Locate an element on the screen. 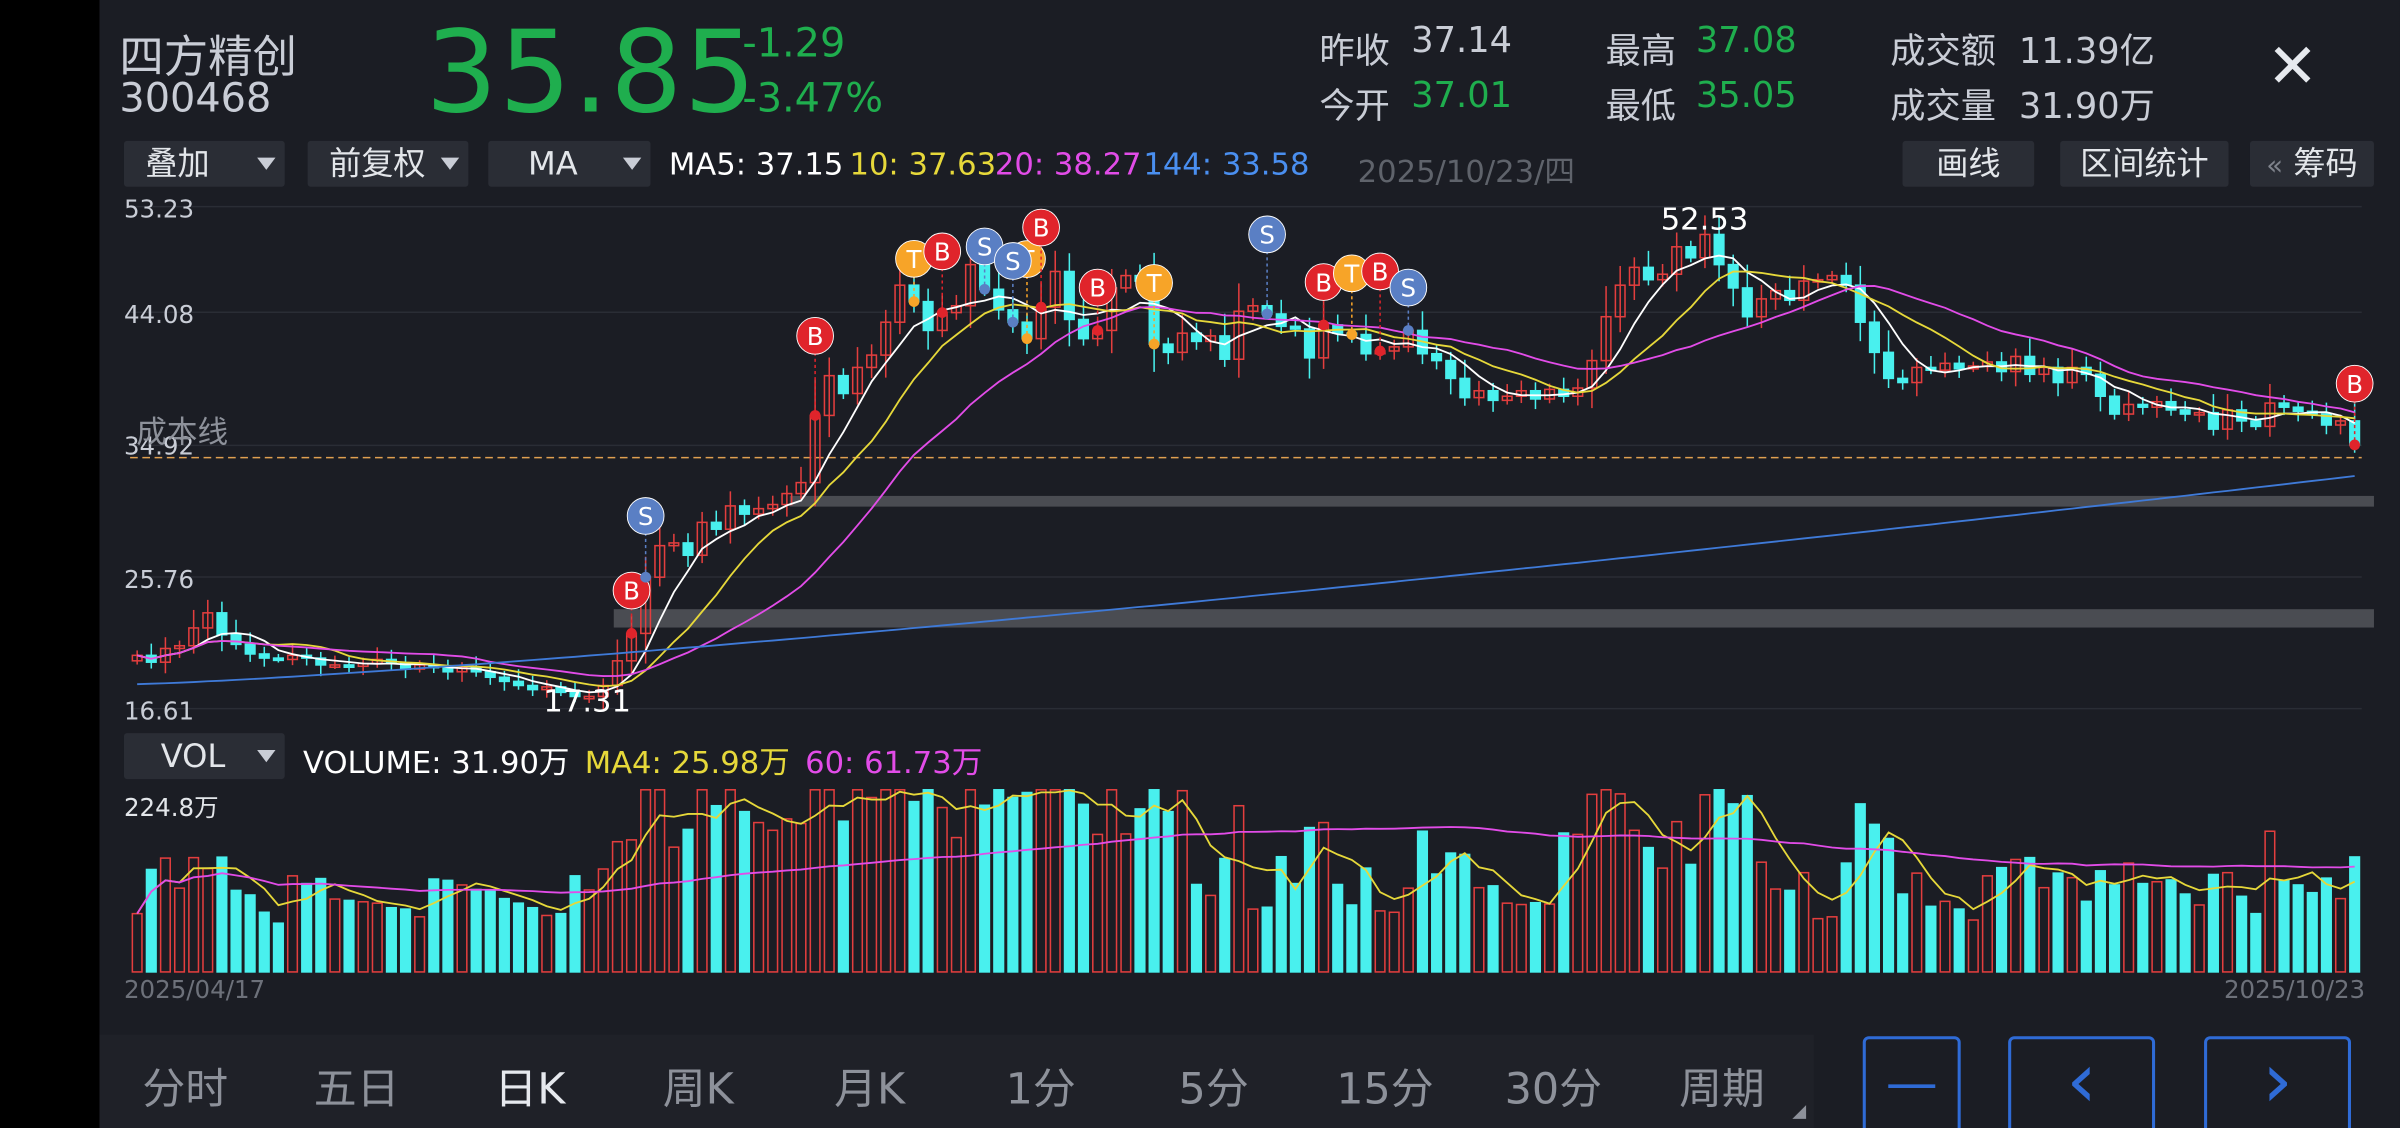 The image size is (2400, 1128). range-stats-button: 区间统计 is located at coordinates (2144, 163).